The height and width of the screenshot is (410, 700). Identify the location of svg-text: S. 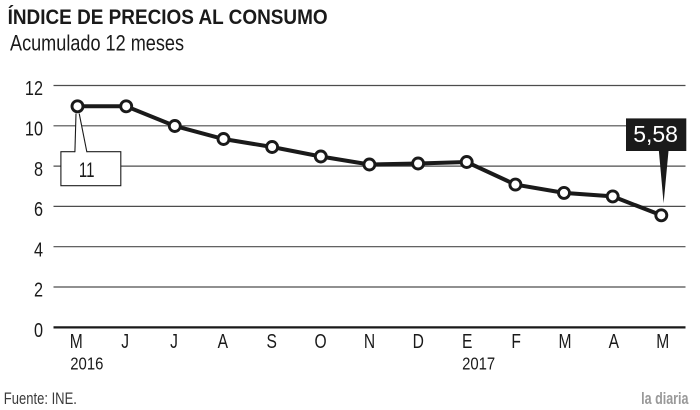
(271, 341).